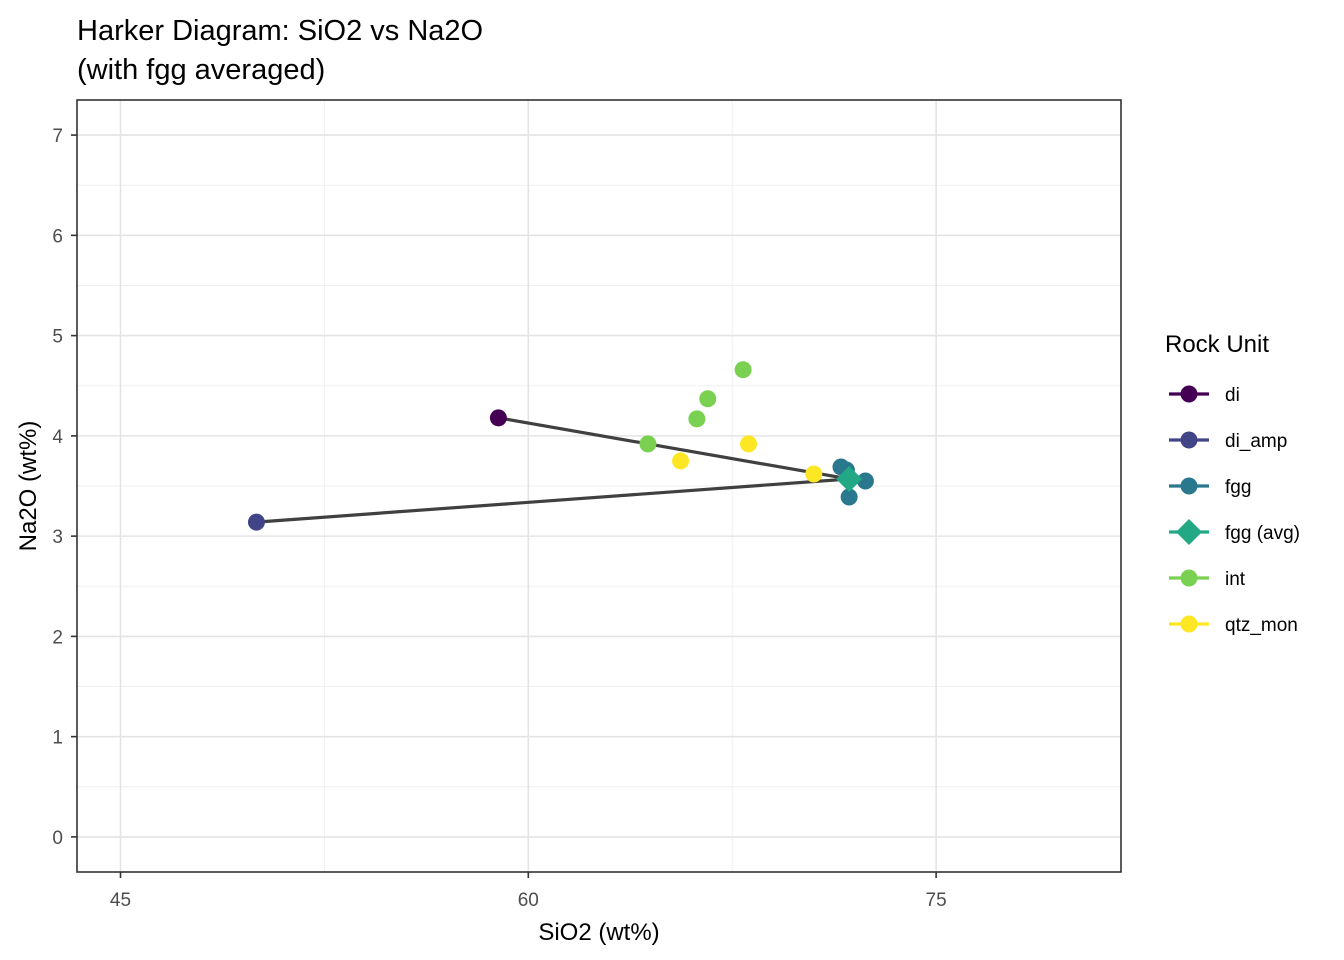  What do you see at coordinates (46, 487) in the screenshot?
I see `y-axis: 0 1 2 3 4 5 6 7 Na2O (wt%)` at bounding box center [46, 487].